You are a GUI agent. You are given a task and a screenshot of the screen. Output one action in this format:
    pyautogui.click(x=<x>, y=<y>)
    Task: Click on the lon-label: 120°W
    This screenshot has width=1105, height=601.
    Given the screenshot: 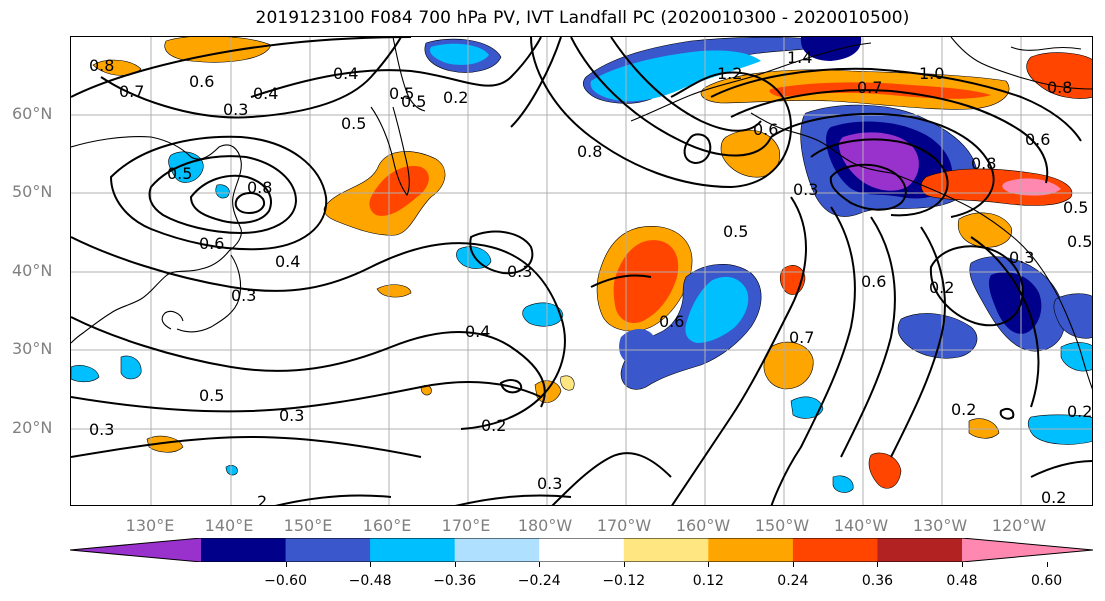 What is the action you would take?
    pyautogui.click(x=1019, y=525)
    